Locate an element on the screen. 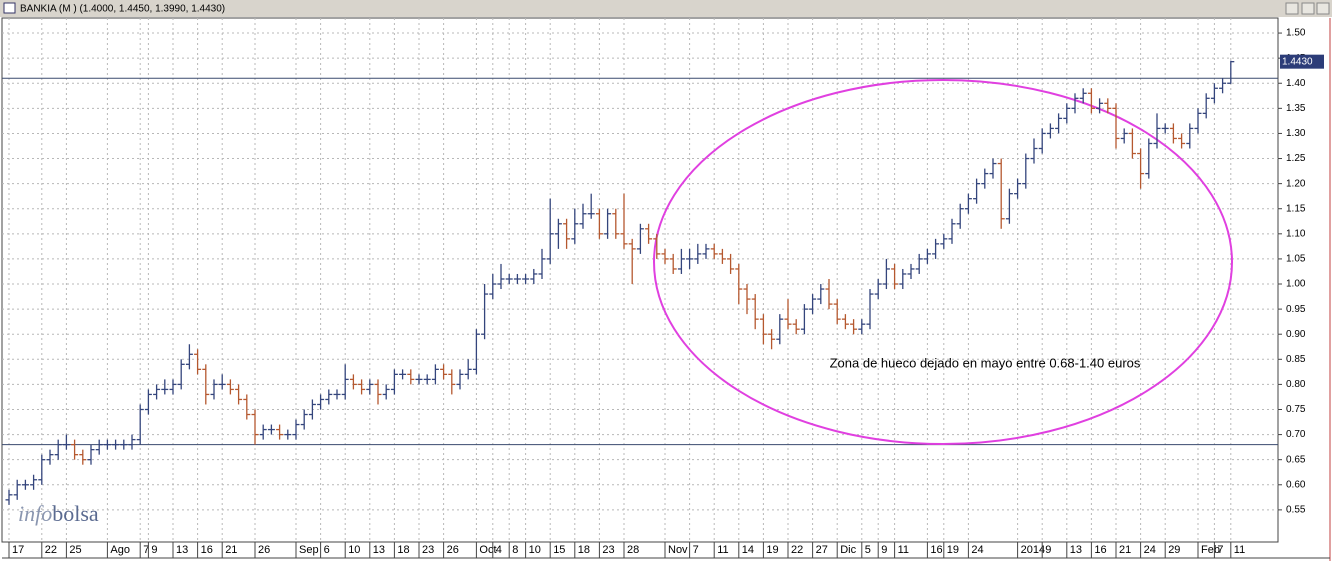  maximize-button is located at coordinates (1308, 8).